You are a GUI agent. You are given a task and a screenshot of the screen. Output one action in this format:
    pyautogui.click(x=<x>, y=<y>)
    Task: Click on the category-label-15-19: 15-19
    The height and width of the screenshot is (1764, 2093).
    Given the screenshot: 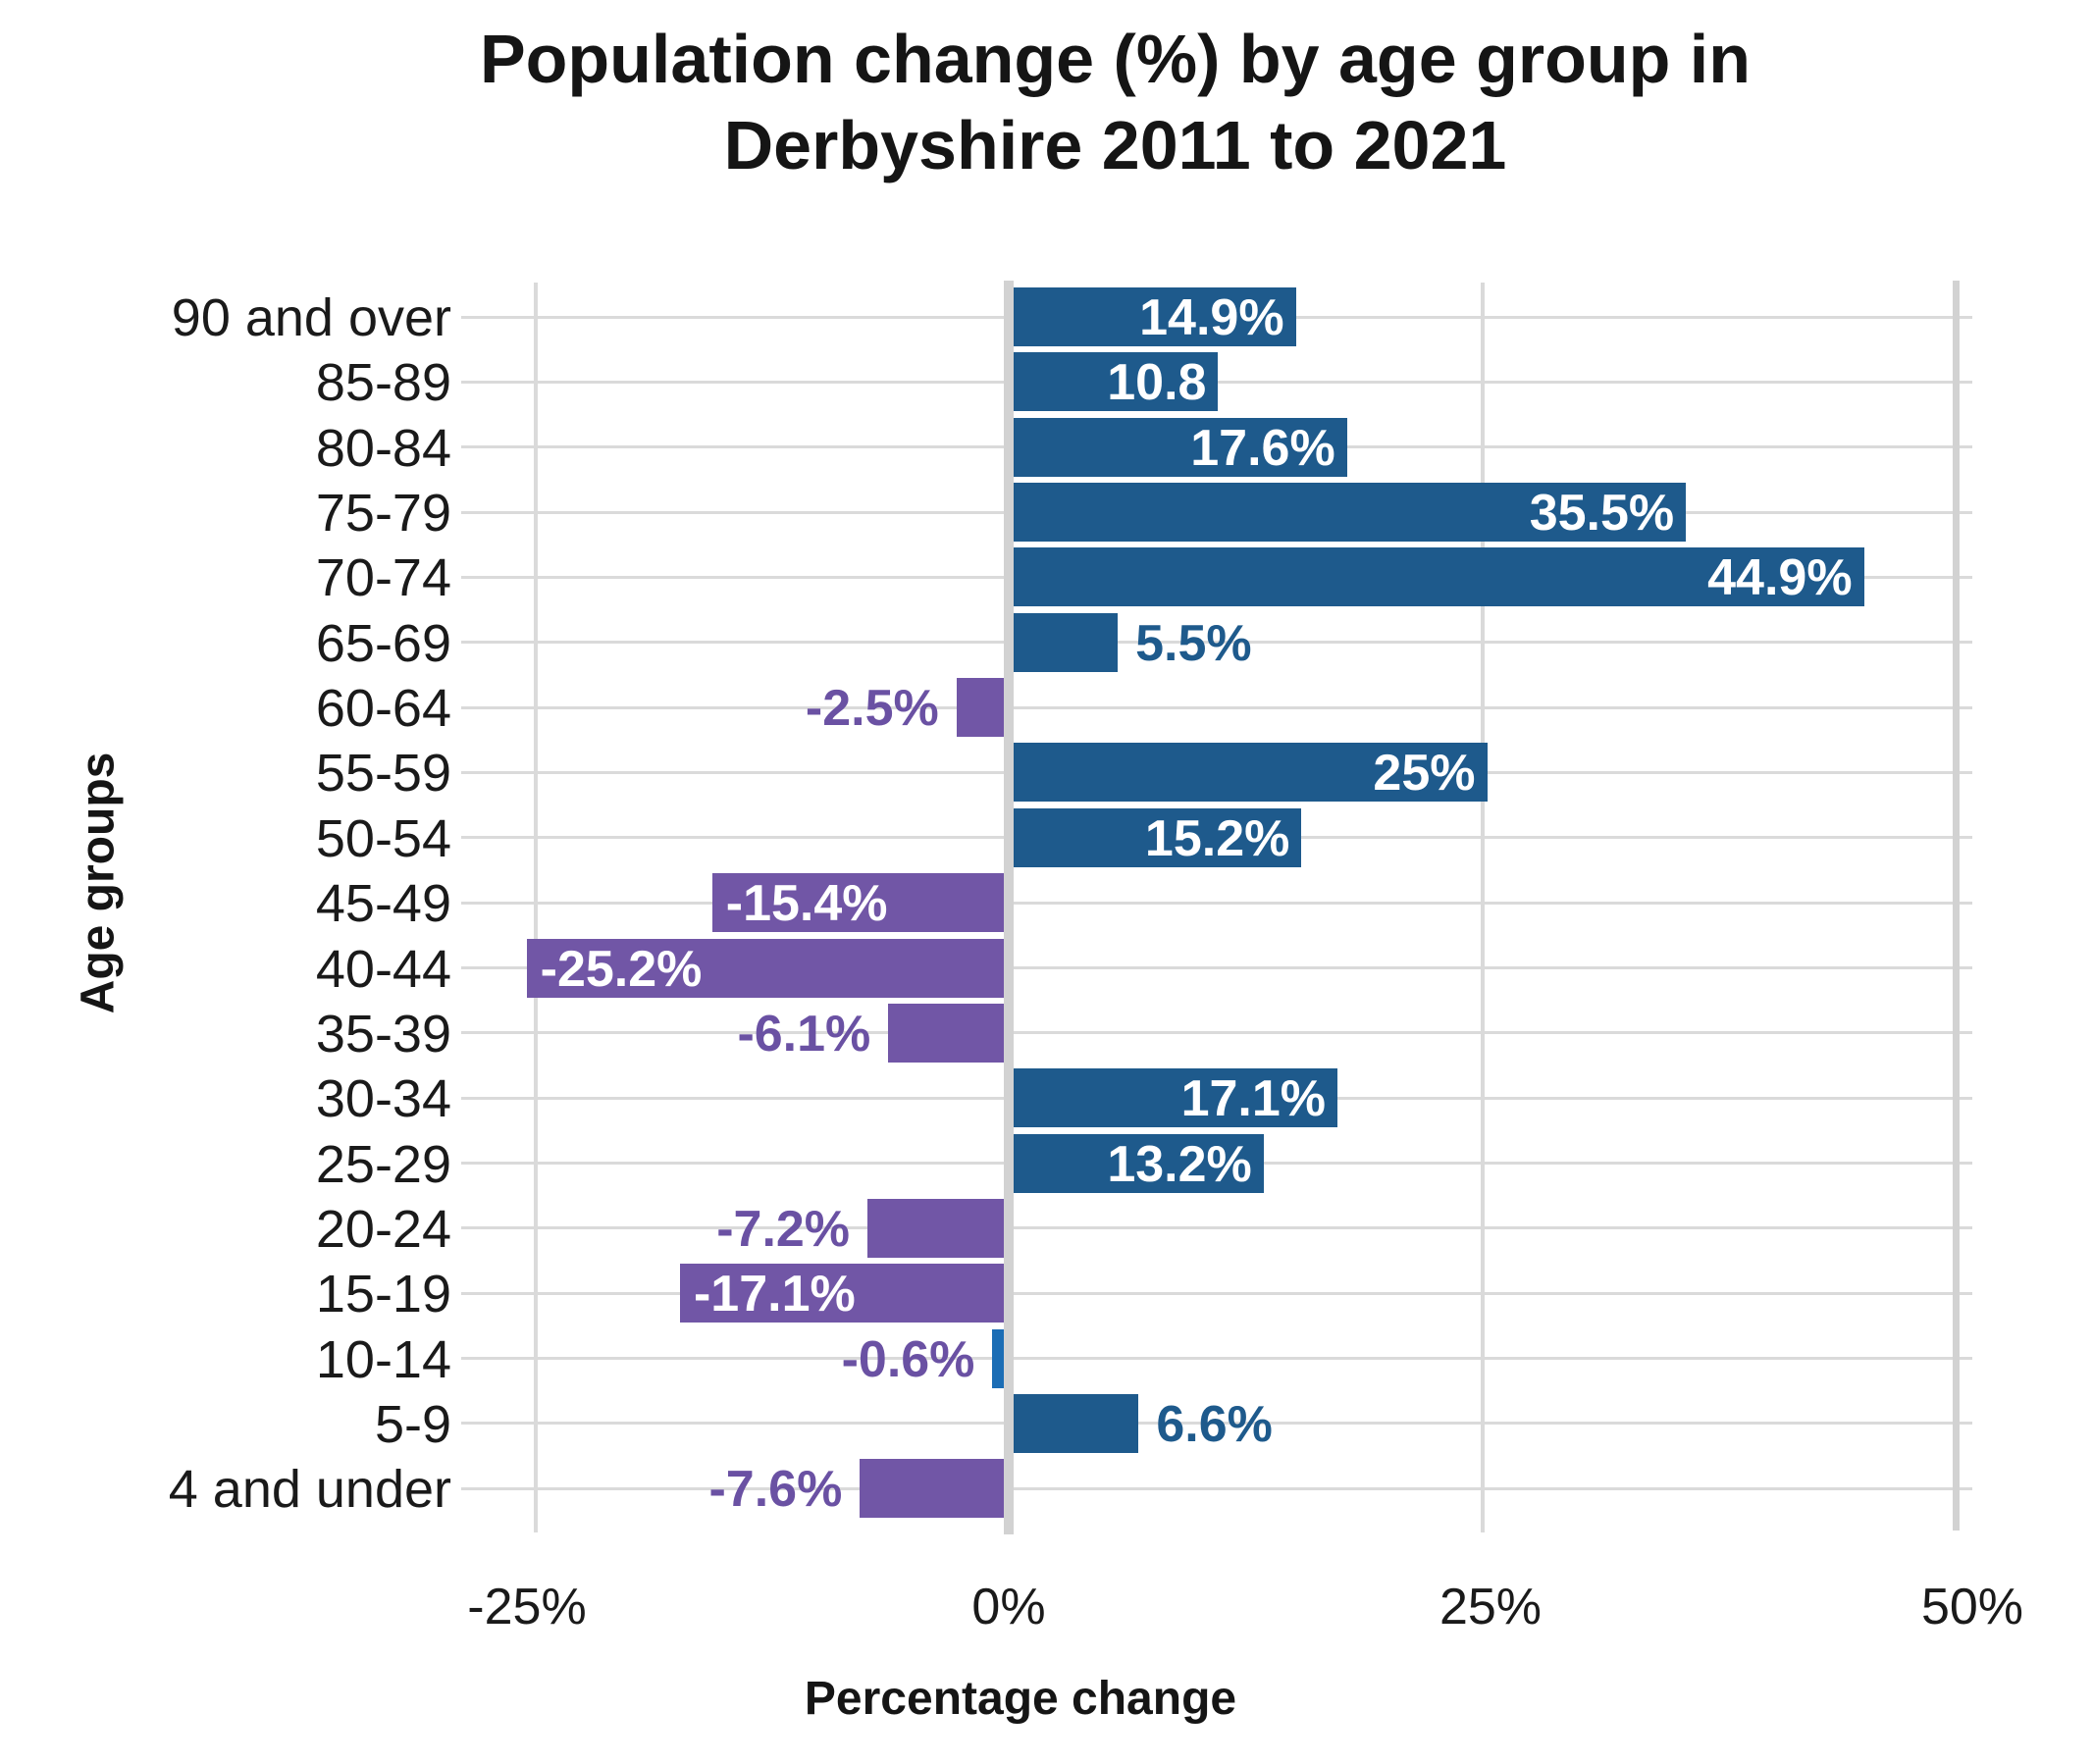 What is the action you would take?
    pyautogui.click(x=383, y=1294)
    